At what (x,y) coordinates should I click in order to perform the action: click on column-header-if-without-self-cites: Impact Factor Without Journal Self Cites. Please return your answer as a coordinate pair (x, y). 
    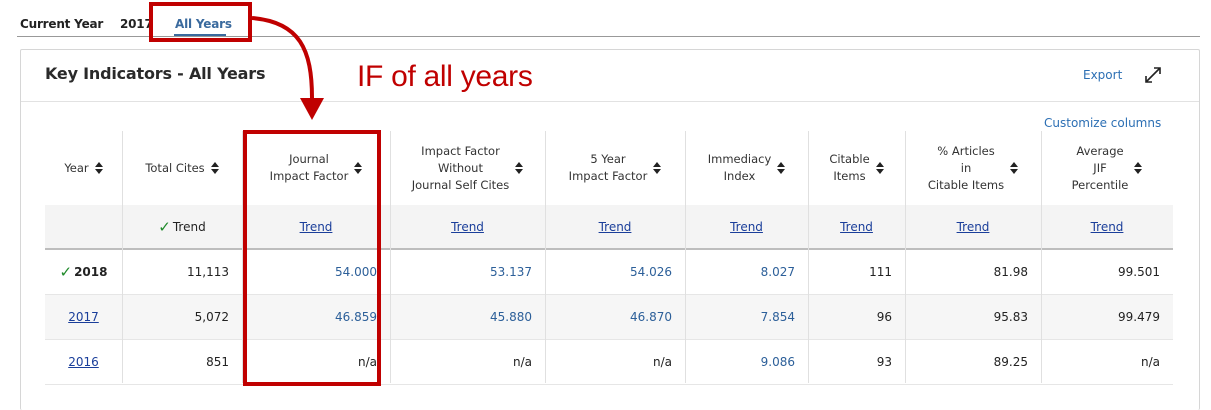
    Looking at the image, I should click on (467, 168).